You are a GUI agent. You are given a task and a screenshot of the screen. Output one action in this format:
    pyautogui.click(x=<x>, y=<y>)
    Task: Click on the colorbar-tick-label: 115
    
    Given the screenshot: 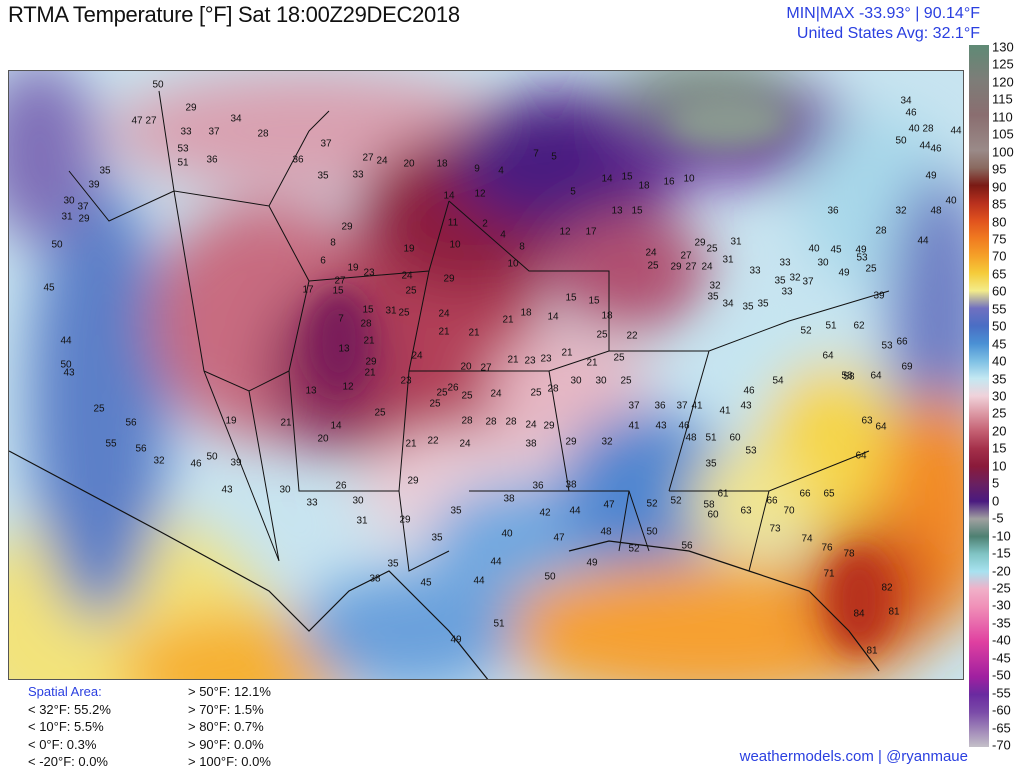 What is the action you would take?
    pyautogui.click(x=1002, y=99)
    